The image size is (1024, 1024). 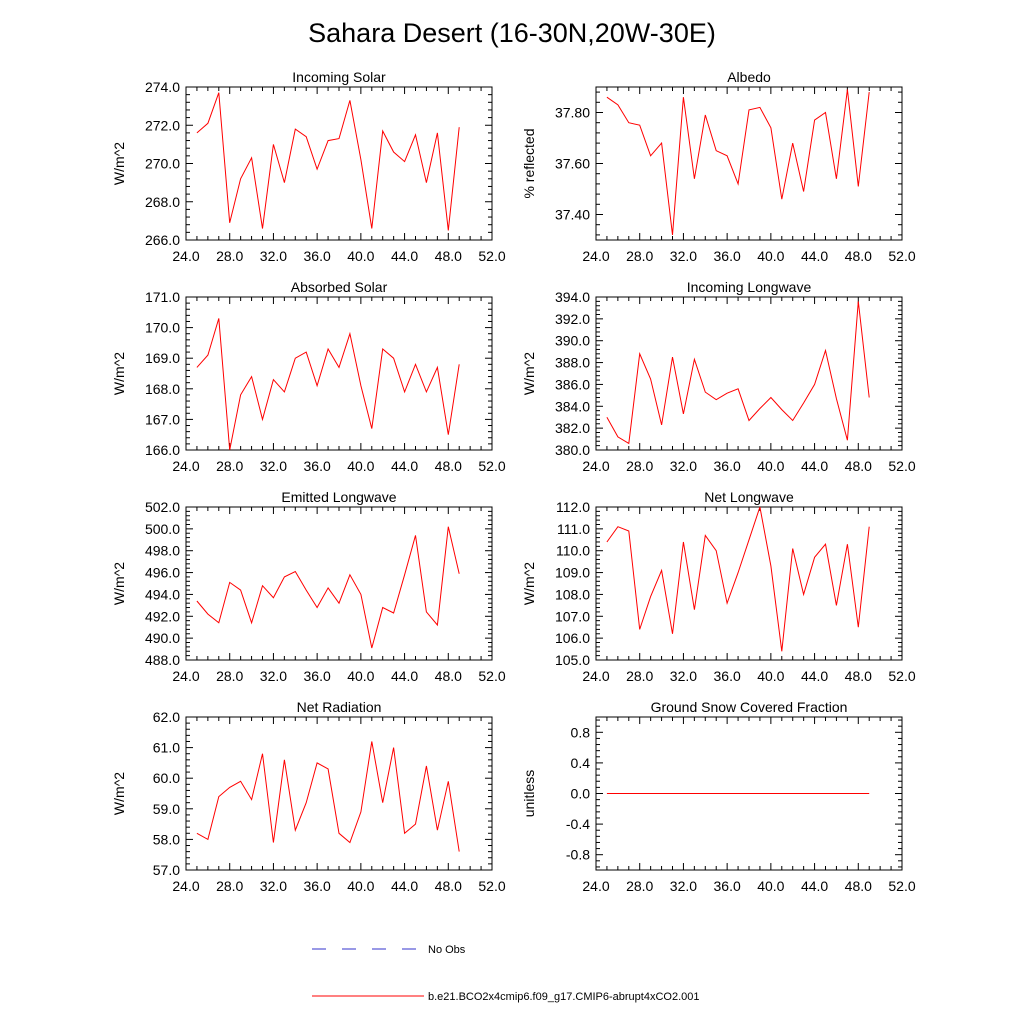 I want to click on legend-obs-label: No Obs, so click(x=447, y=950).